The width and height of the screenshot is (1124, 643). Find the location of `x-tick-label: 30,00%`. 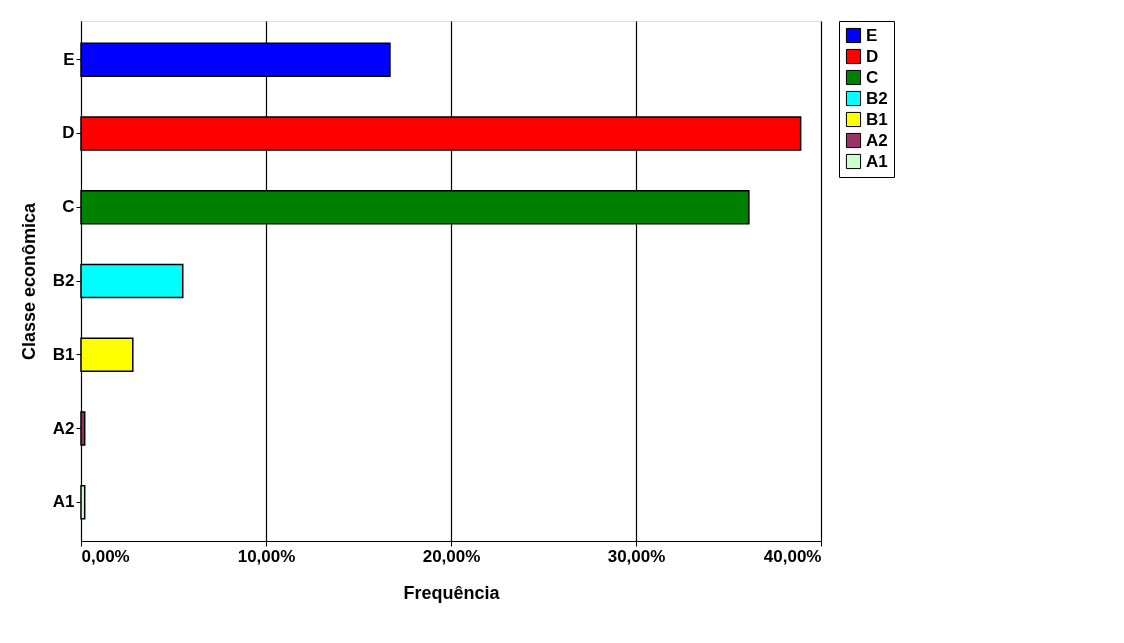

x-tick-label: 30,00% is located at coordinates (636, 556).